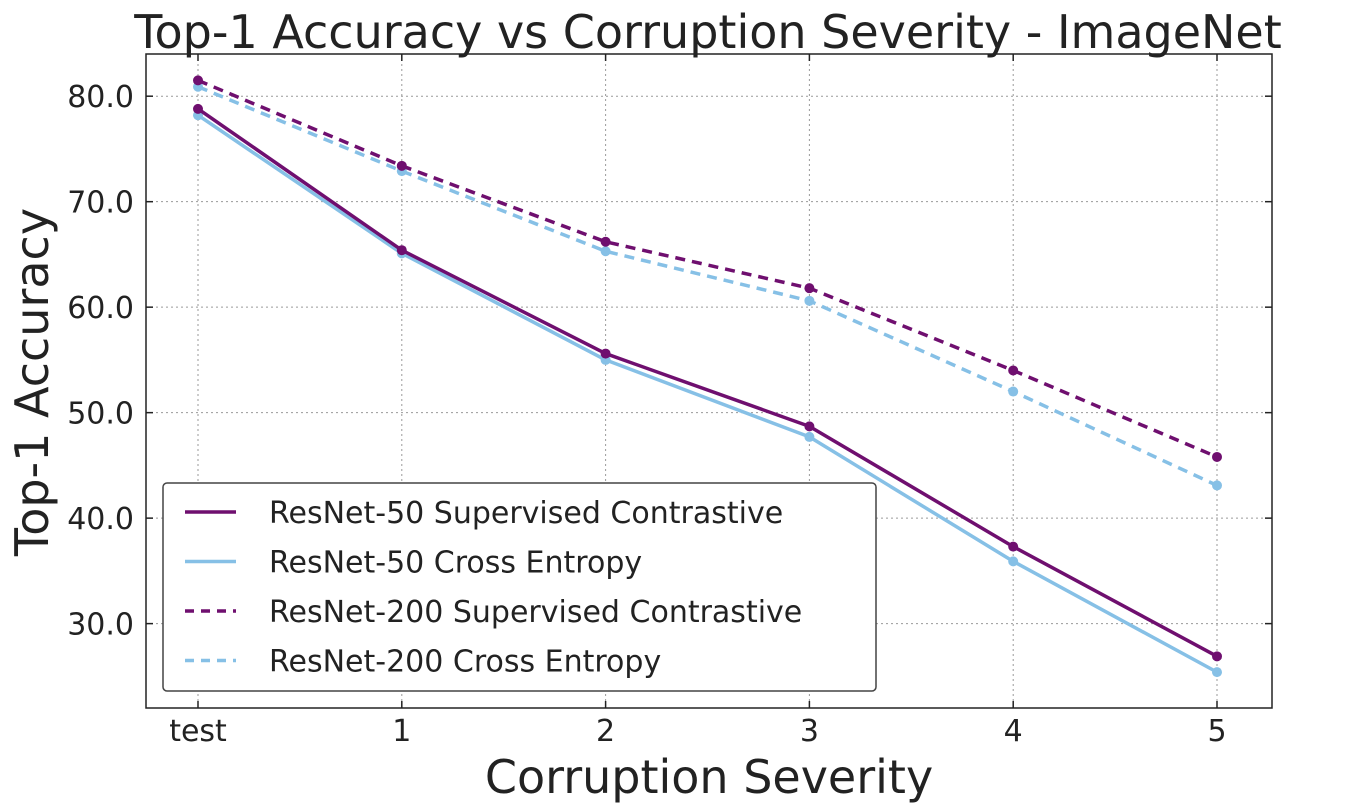  What do you see at coordinates (605, 731) in the screenshot?
I see `x-tick-label: 2` at bounding box center [605, 731].